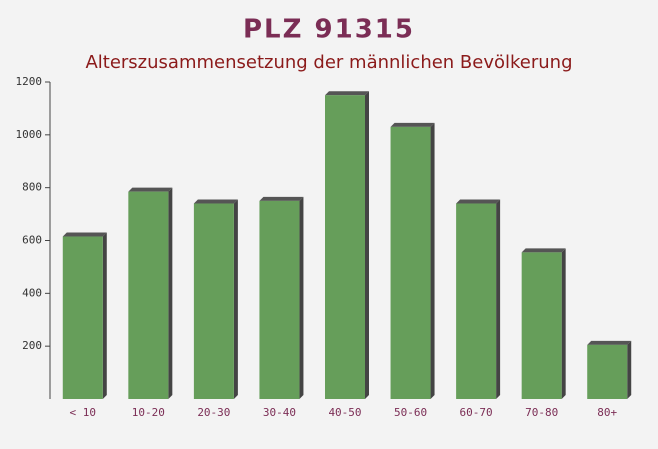 This screenshot has width=658, height=449. What do you see at coordinates (32, 292) in the screenshot?
I see `y-tick-label: 400` at bounding box center [32, 292].